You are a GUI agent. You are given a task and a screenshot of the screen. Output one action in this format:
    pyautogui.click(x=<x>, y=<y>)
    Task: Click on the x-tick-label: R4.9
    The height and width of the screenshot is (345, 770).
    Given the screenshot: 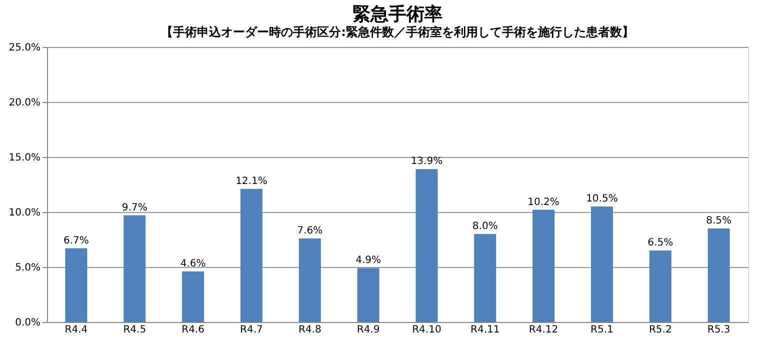 What is the action you would take?
    pyautogui.click(x=368, y=330)
    